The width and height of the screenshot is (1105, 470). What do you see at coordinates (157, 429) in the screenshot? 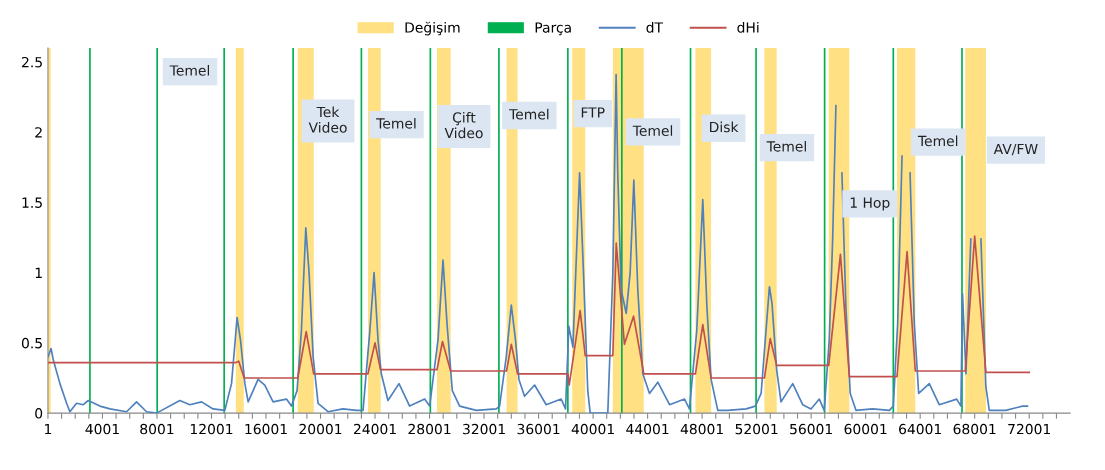
I see `x-tick-label: 8001` at bounding box center [157, 429].